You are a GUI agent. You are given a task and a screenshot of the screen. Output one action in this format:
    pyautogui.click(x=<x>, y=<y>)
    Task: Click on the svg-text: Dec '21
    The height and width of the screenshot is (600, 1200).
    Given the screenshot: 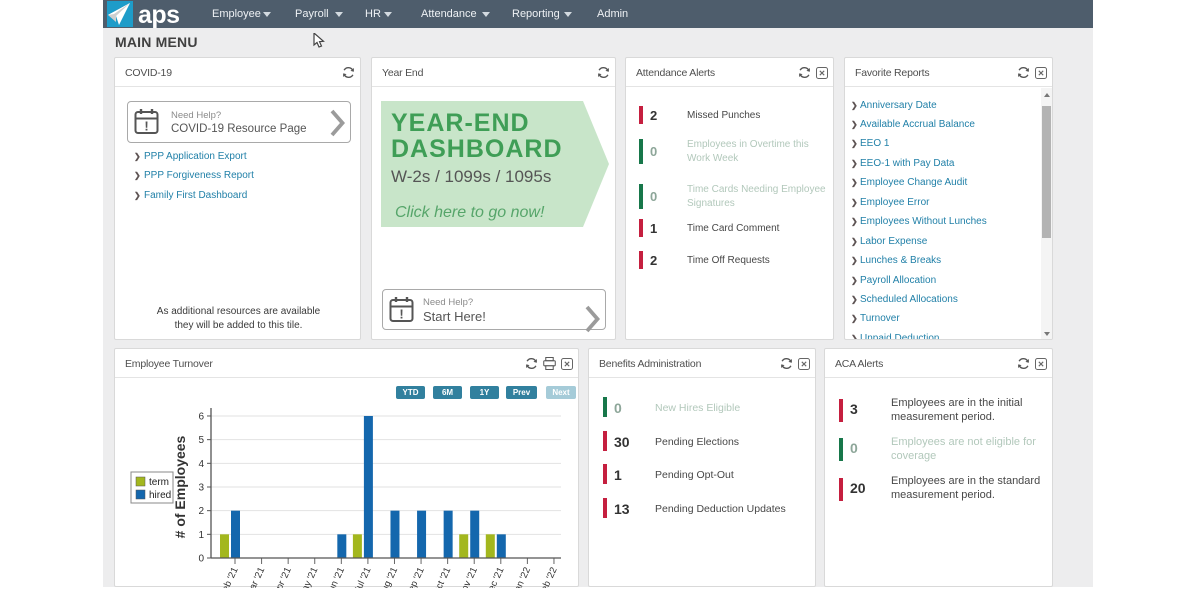 What is the action you would take?
    pyautogui.click(x=494, y=577)
    